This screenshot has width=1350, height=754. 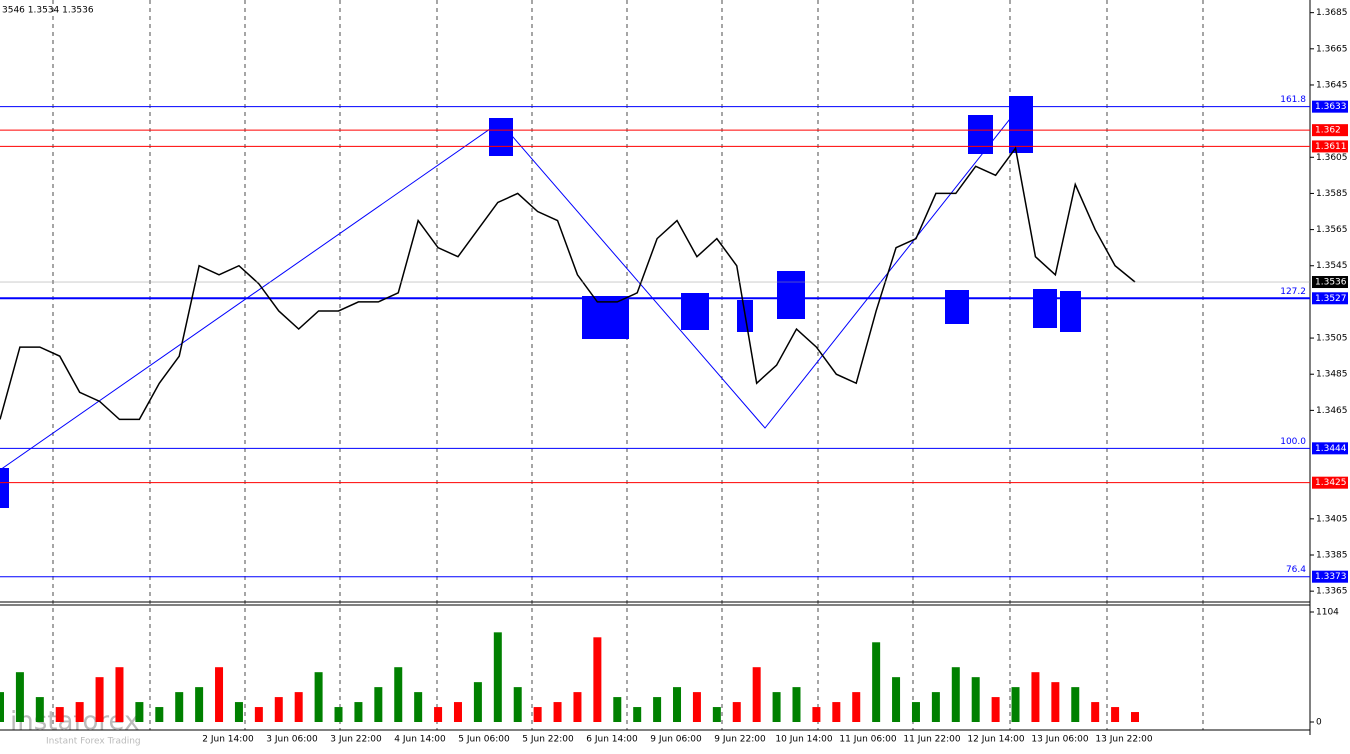 What do you see at coordinates (1332, 339) in the screenshot?
I see `y-tick-label: 1.3505` at bounding box center [1332, 339].